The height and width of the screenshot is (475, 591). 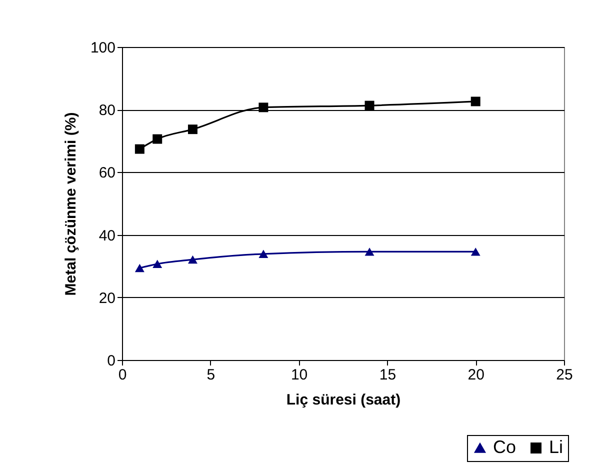 What do you see at coordinates (107, 111) in the screenshot?
I see `y-tick-label: 80` at bounding box center [107, 111].